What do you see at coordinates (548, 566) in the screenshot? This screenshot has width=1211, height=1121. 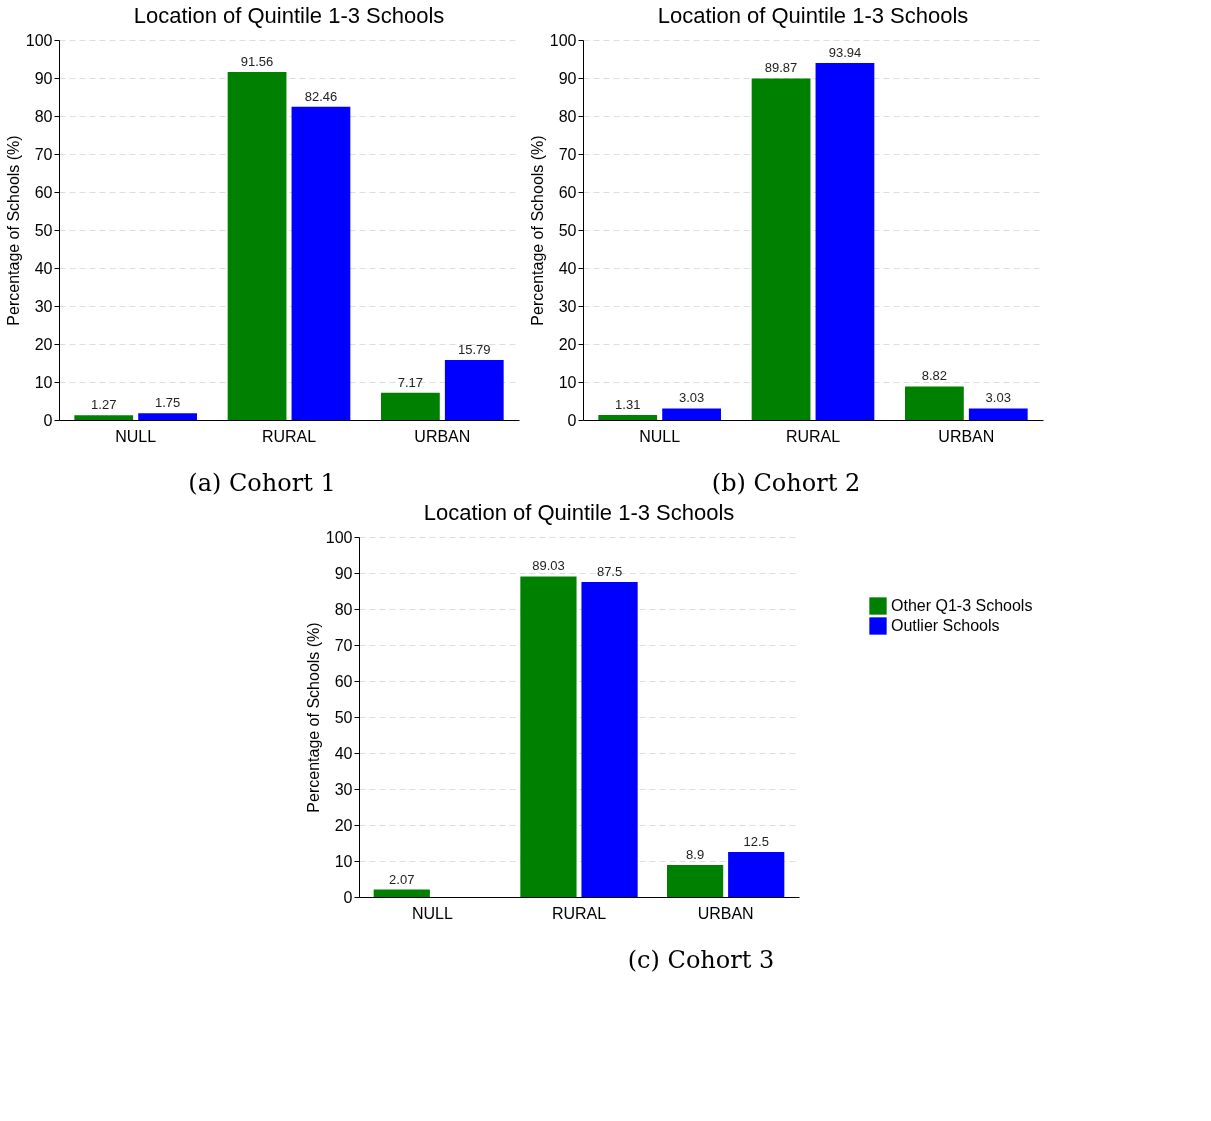 I see `data-label: 89.03` at bounding box center [548, 566].